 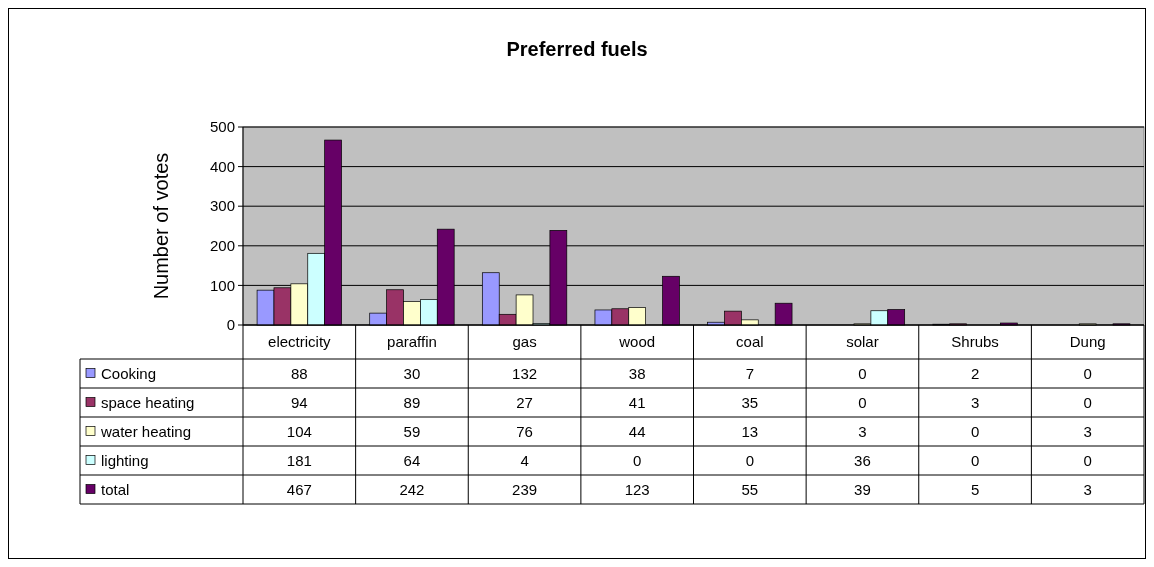 I want to click on data-label: 2, so click(x=975, y=373).